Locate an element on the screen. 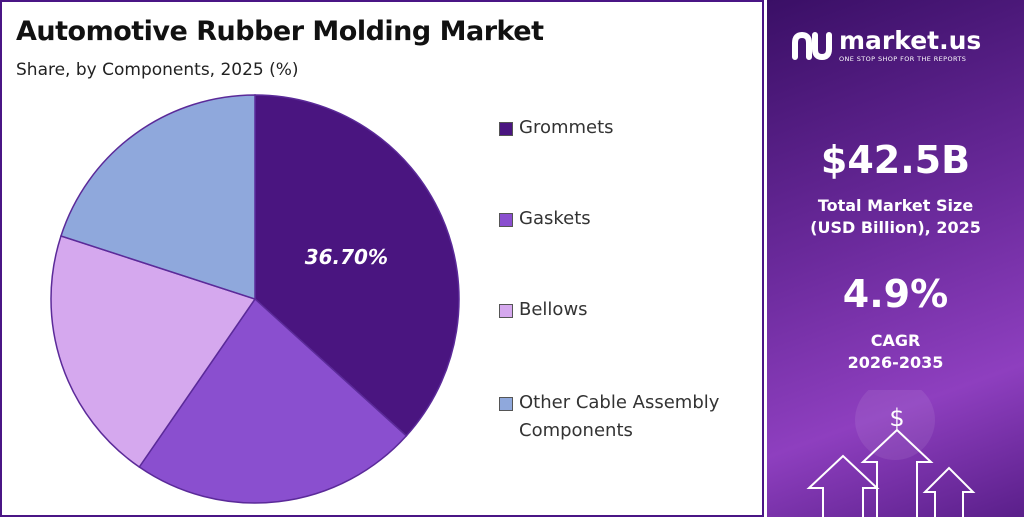  pie-slice-other-cable-assembly-components is located at coordinates (158, 197).